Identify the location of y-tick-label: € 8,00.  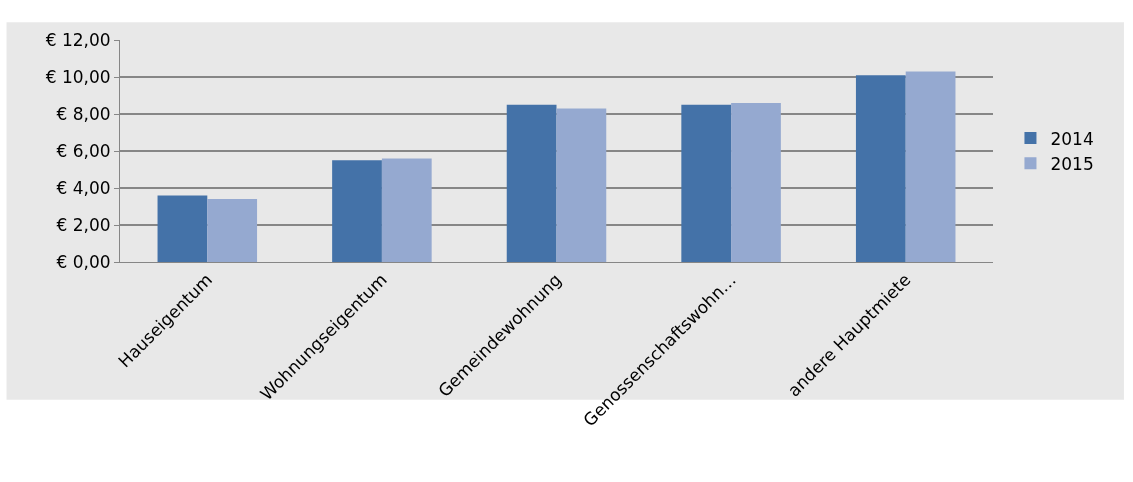
(83, 113).